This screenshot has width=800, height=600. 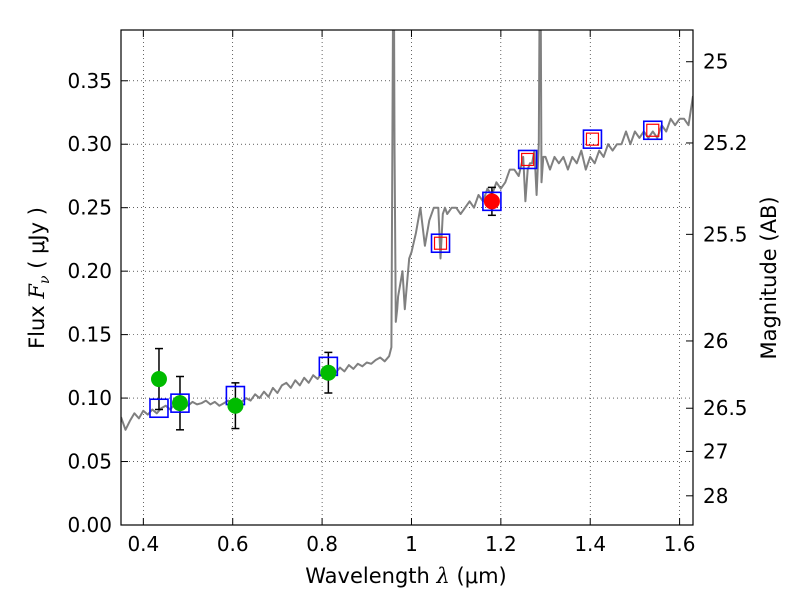 I want to click on y-tick-label: 0.30, so click(x=89, y=144).